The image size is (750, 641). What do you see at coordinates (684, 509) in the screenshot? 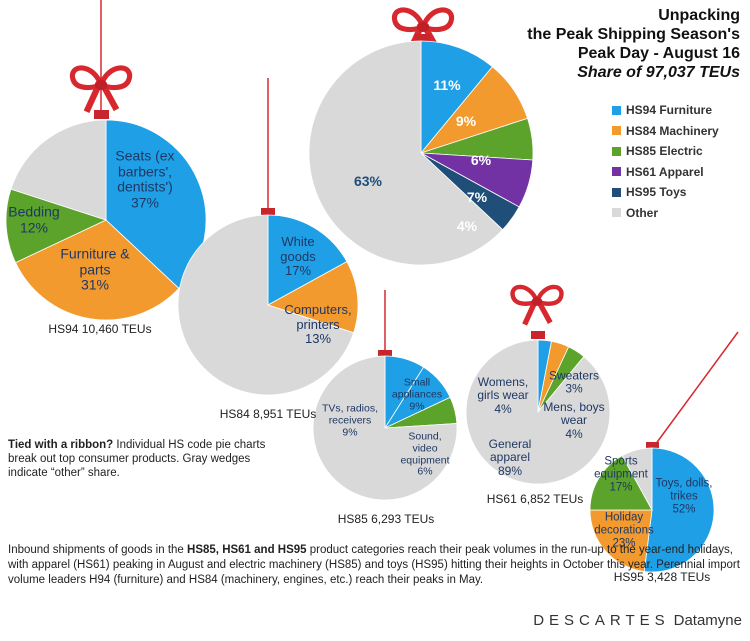
I see `slice-value: 52%` at bounding box center [684, 509].